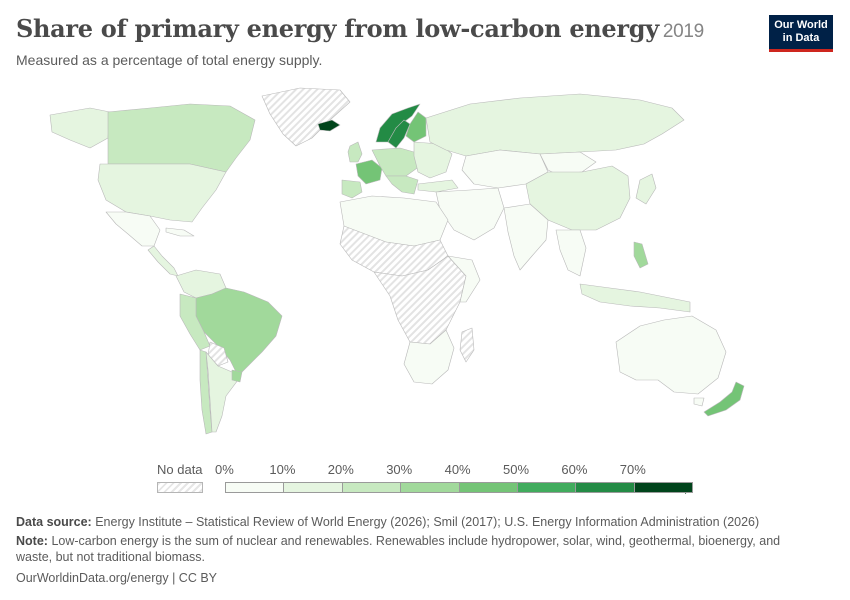 This screenshot has height=600, width=850. I want to click on region-east-africa, so click(464, 279).